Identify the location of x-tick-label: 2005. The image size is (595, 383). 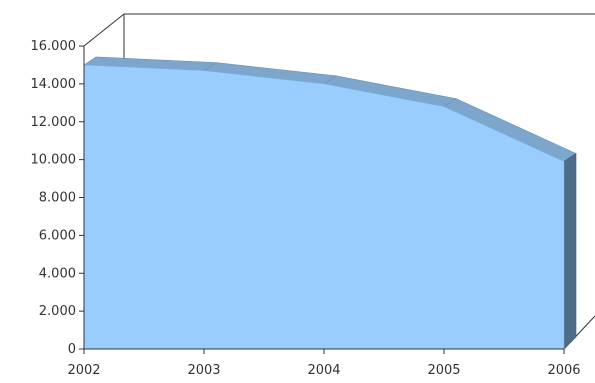
(443, 370).